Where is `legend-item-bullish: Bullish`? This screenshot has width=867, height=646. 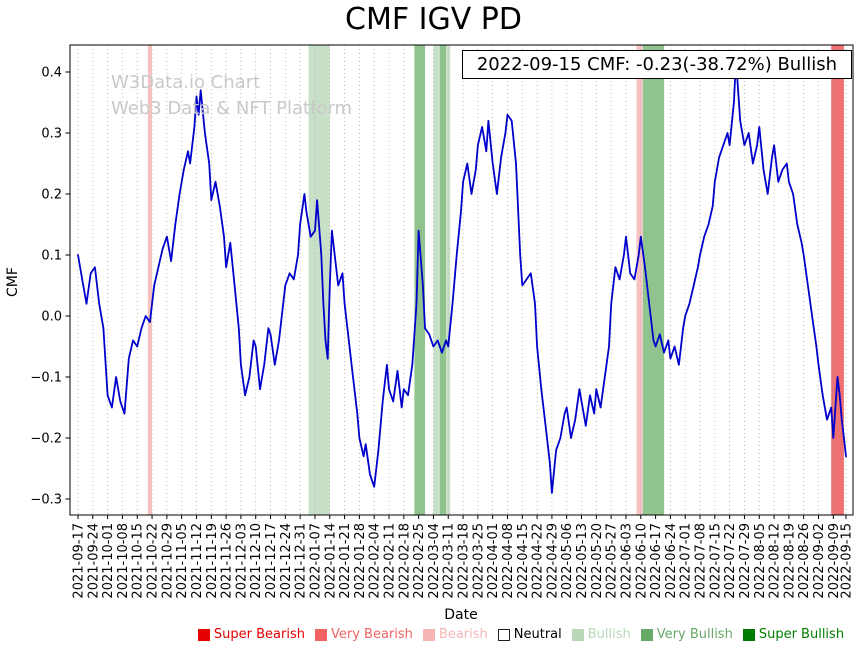 legend-item-bullish: Bullish is located at coordinates (601, 634).